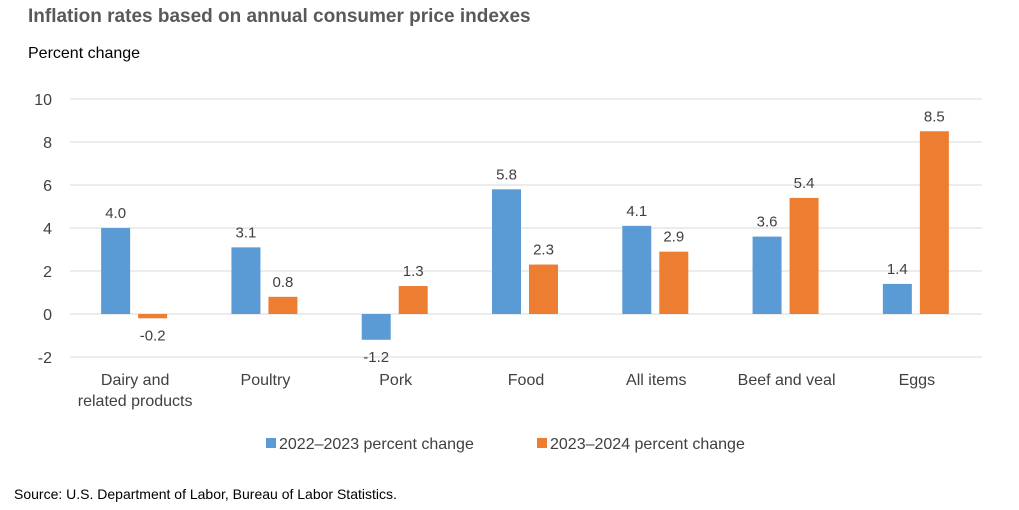 The image size is (1019, 510). Describe the element at coordinates (245, 232) in the screenshot. I see `data-label: 3.1` at that location.